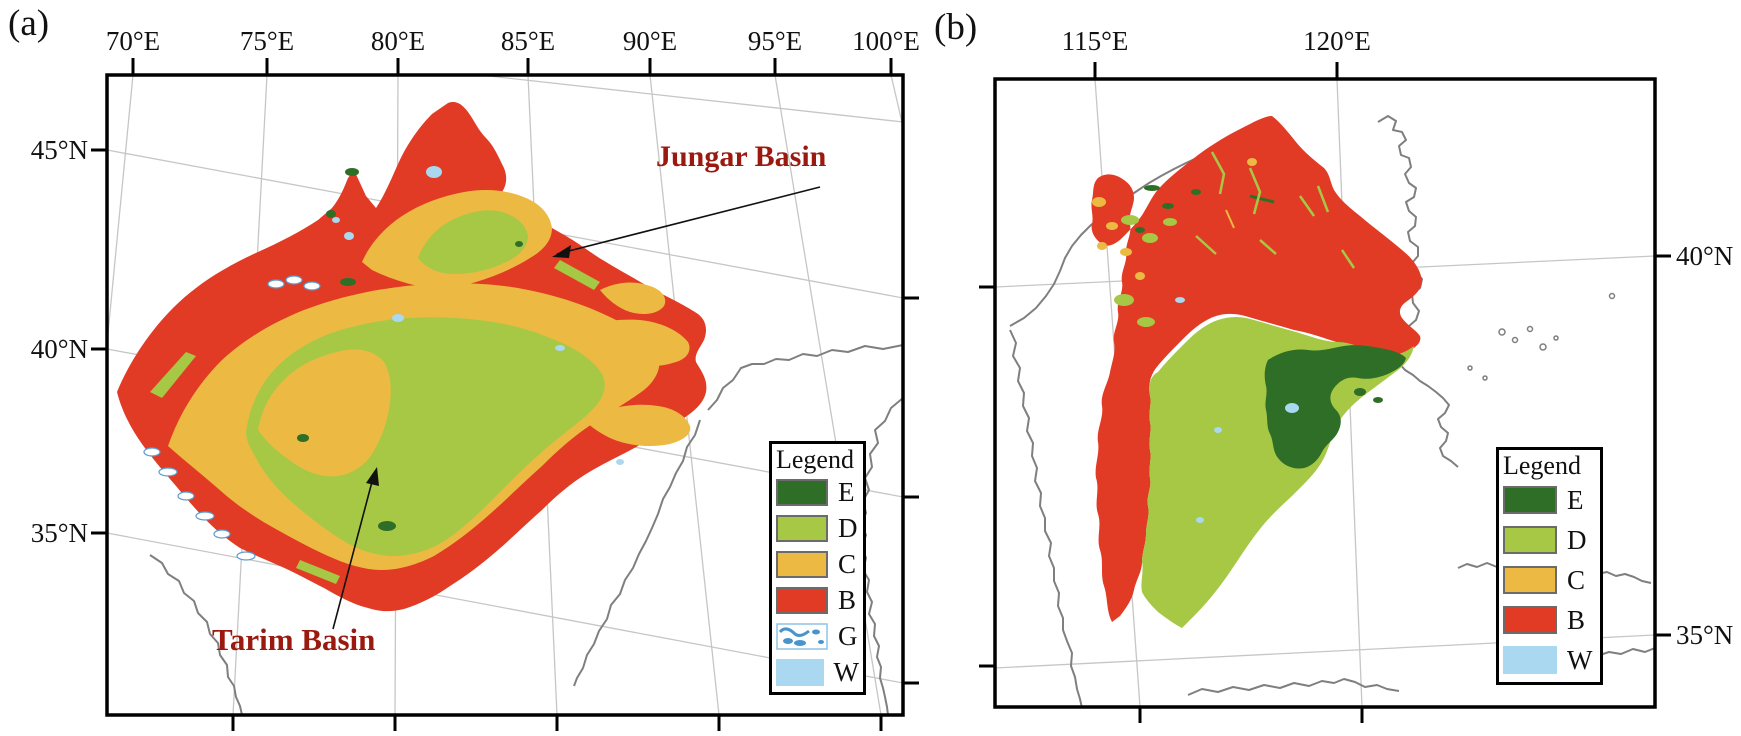  Describe the element at coordinates (59, 349) in the screenshot. I see `axis-a-y-40N: 40°N` at that location.